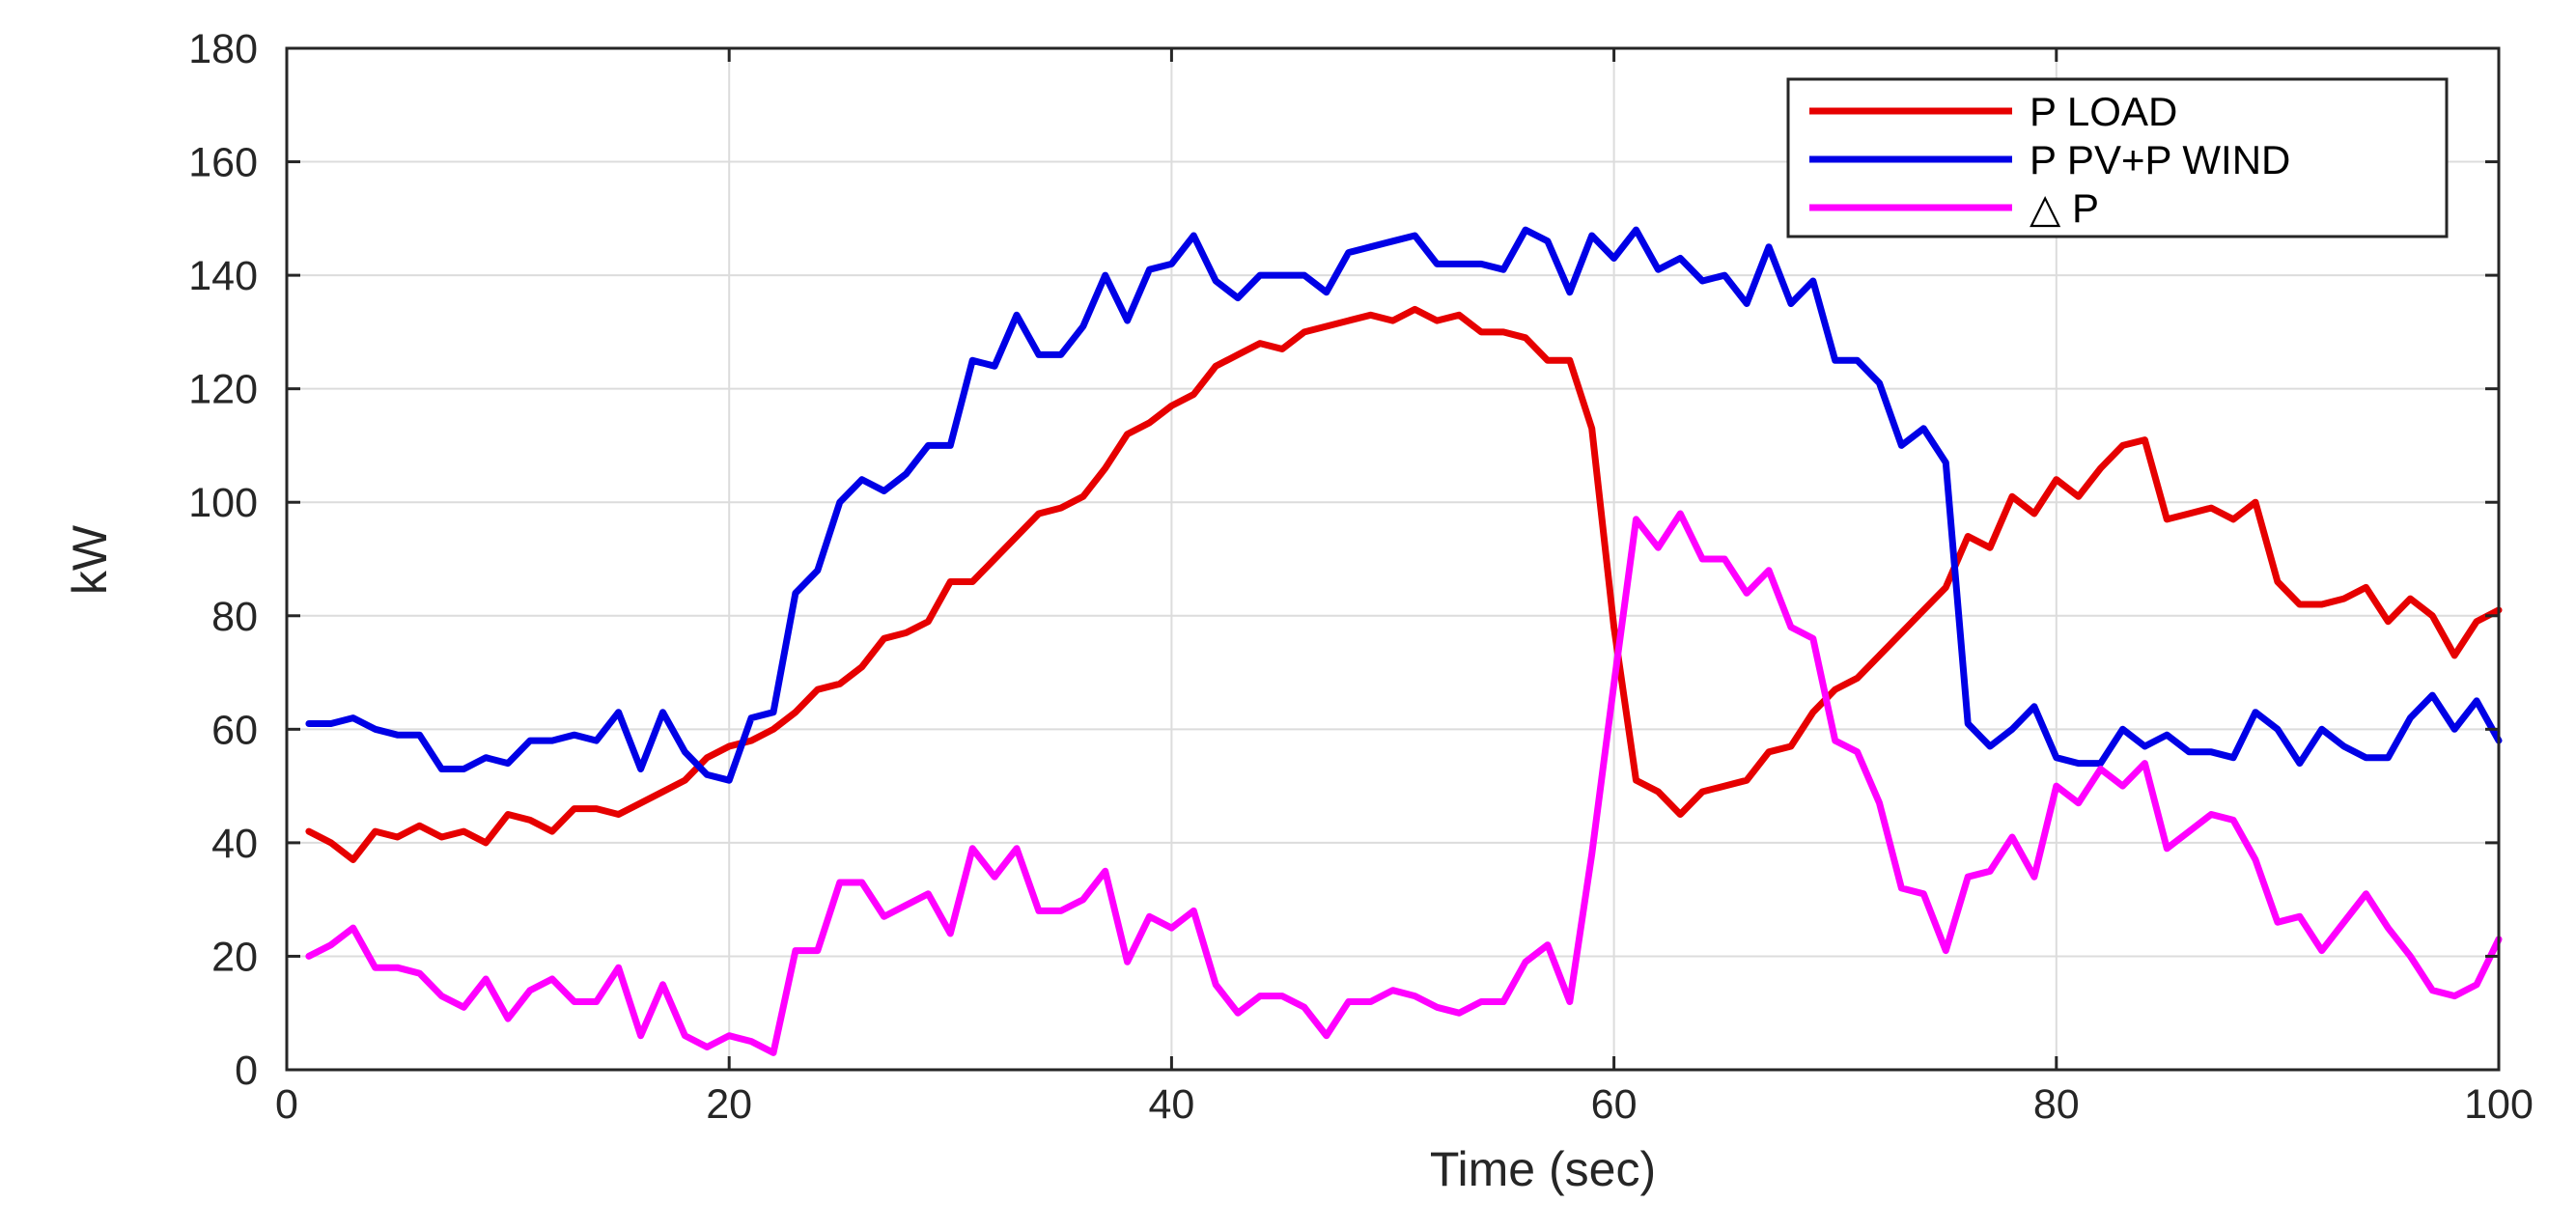 The width and height of the screenshot is (2576, 1231). What do you see at coordinates (1543, 1169) in the screenshot?
I see `x-axis-label: Time (sec)` at bounding box center [1543, 1169].